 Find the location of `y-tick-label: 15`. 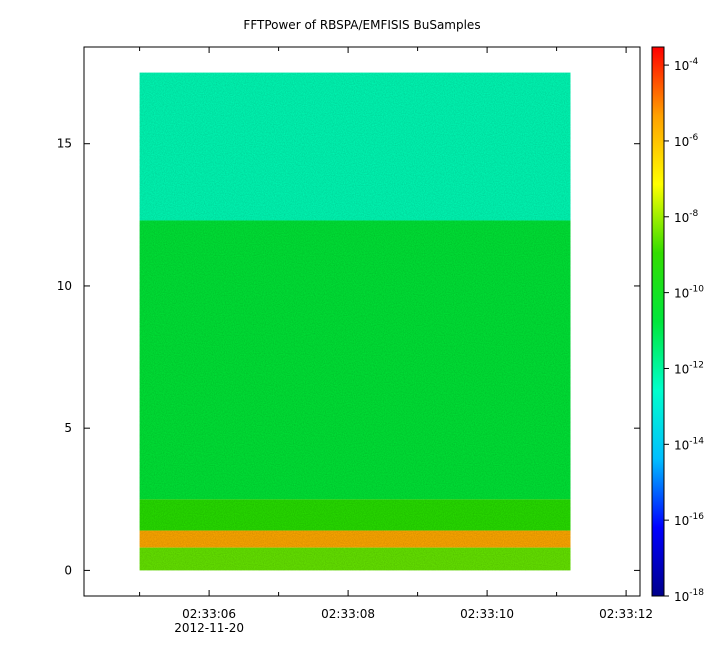

y-tick-label: 15 is located at coordinates (64, 144).